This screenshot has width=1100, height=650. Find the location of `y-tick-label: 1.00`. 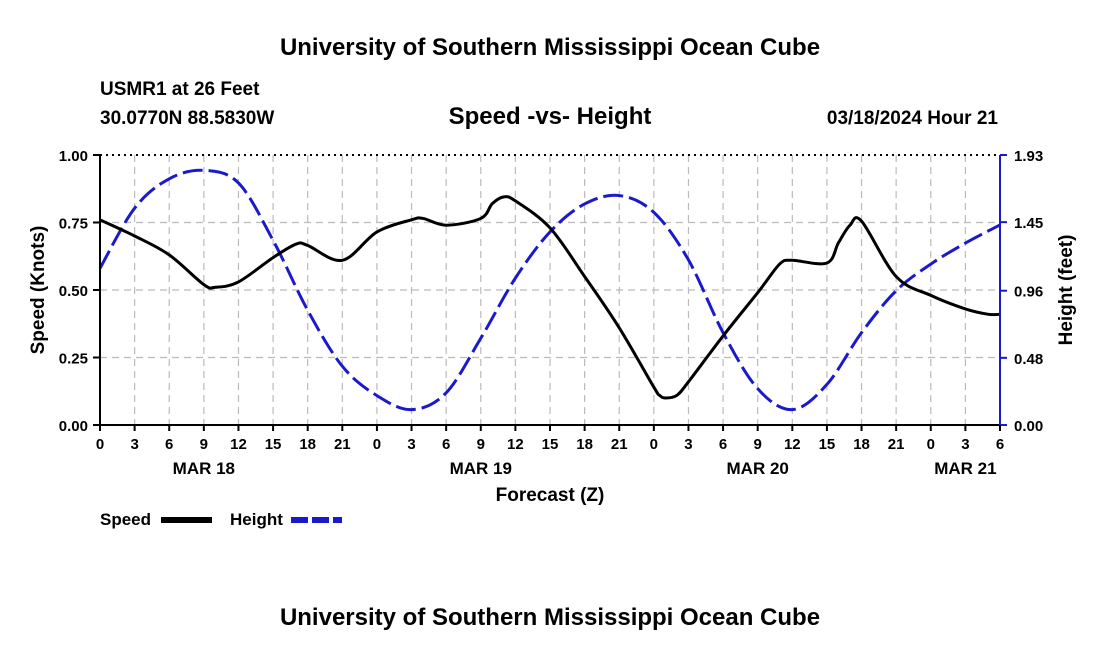

y-tick-label: 1.00 is located at coordinates (73, 156).